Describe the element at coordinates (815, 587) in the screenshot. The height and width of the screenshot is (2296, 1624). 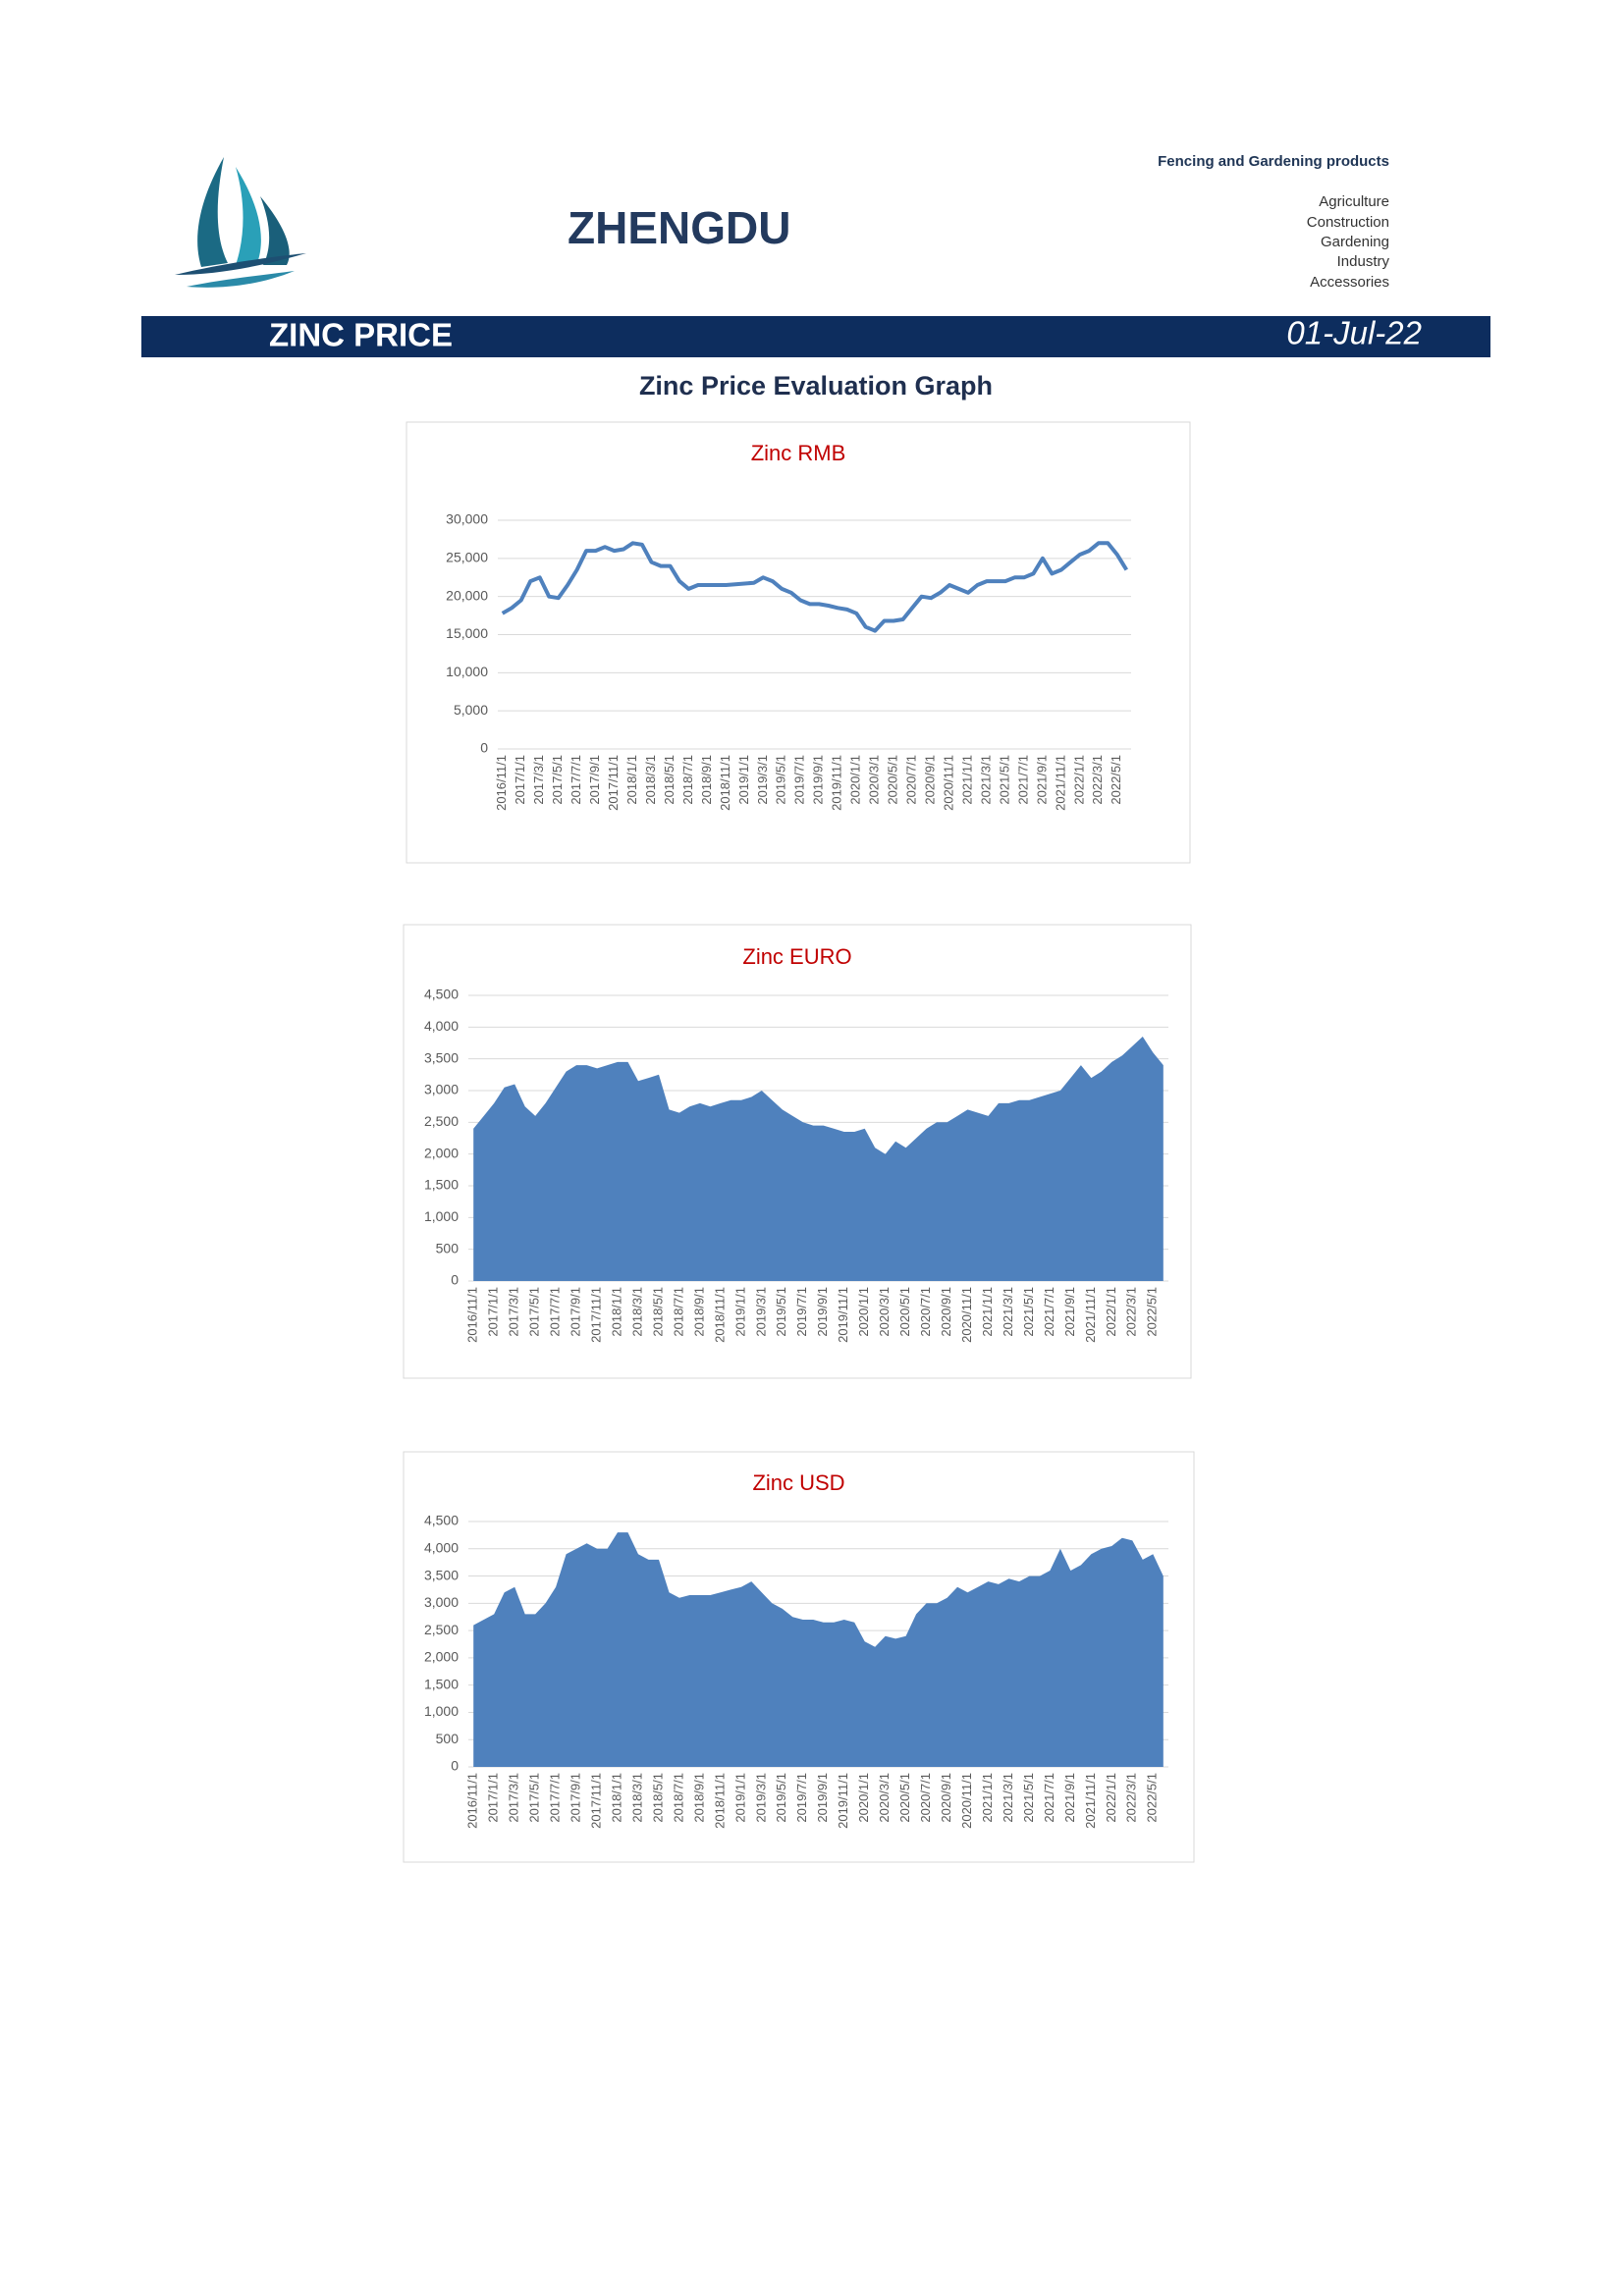
I see `price-line` at that location.